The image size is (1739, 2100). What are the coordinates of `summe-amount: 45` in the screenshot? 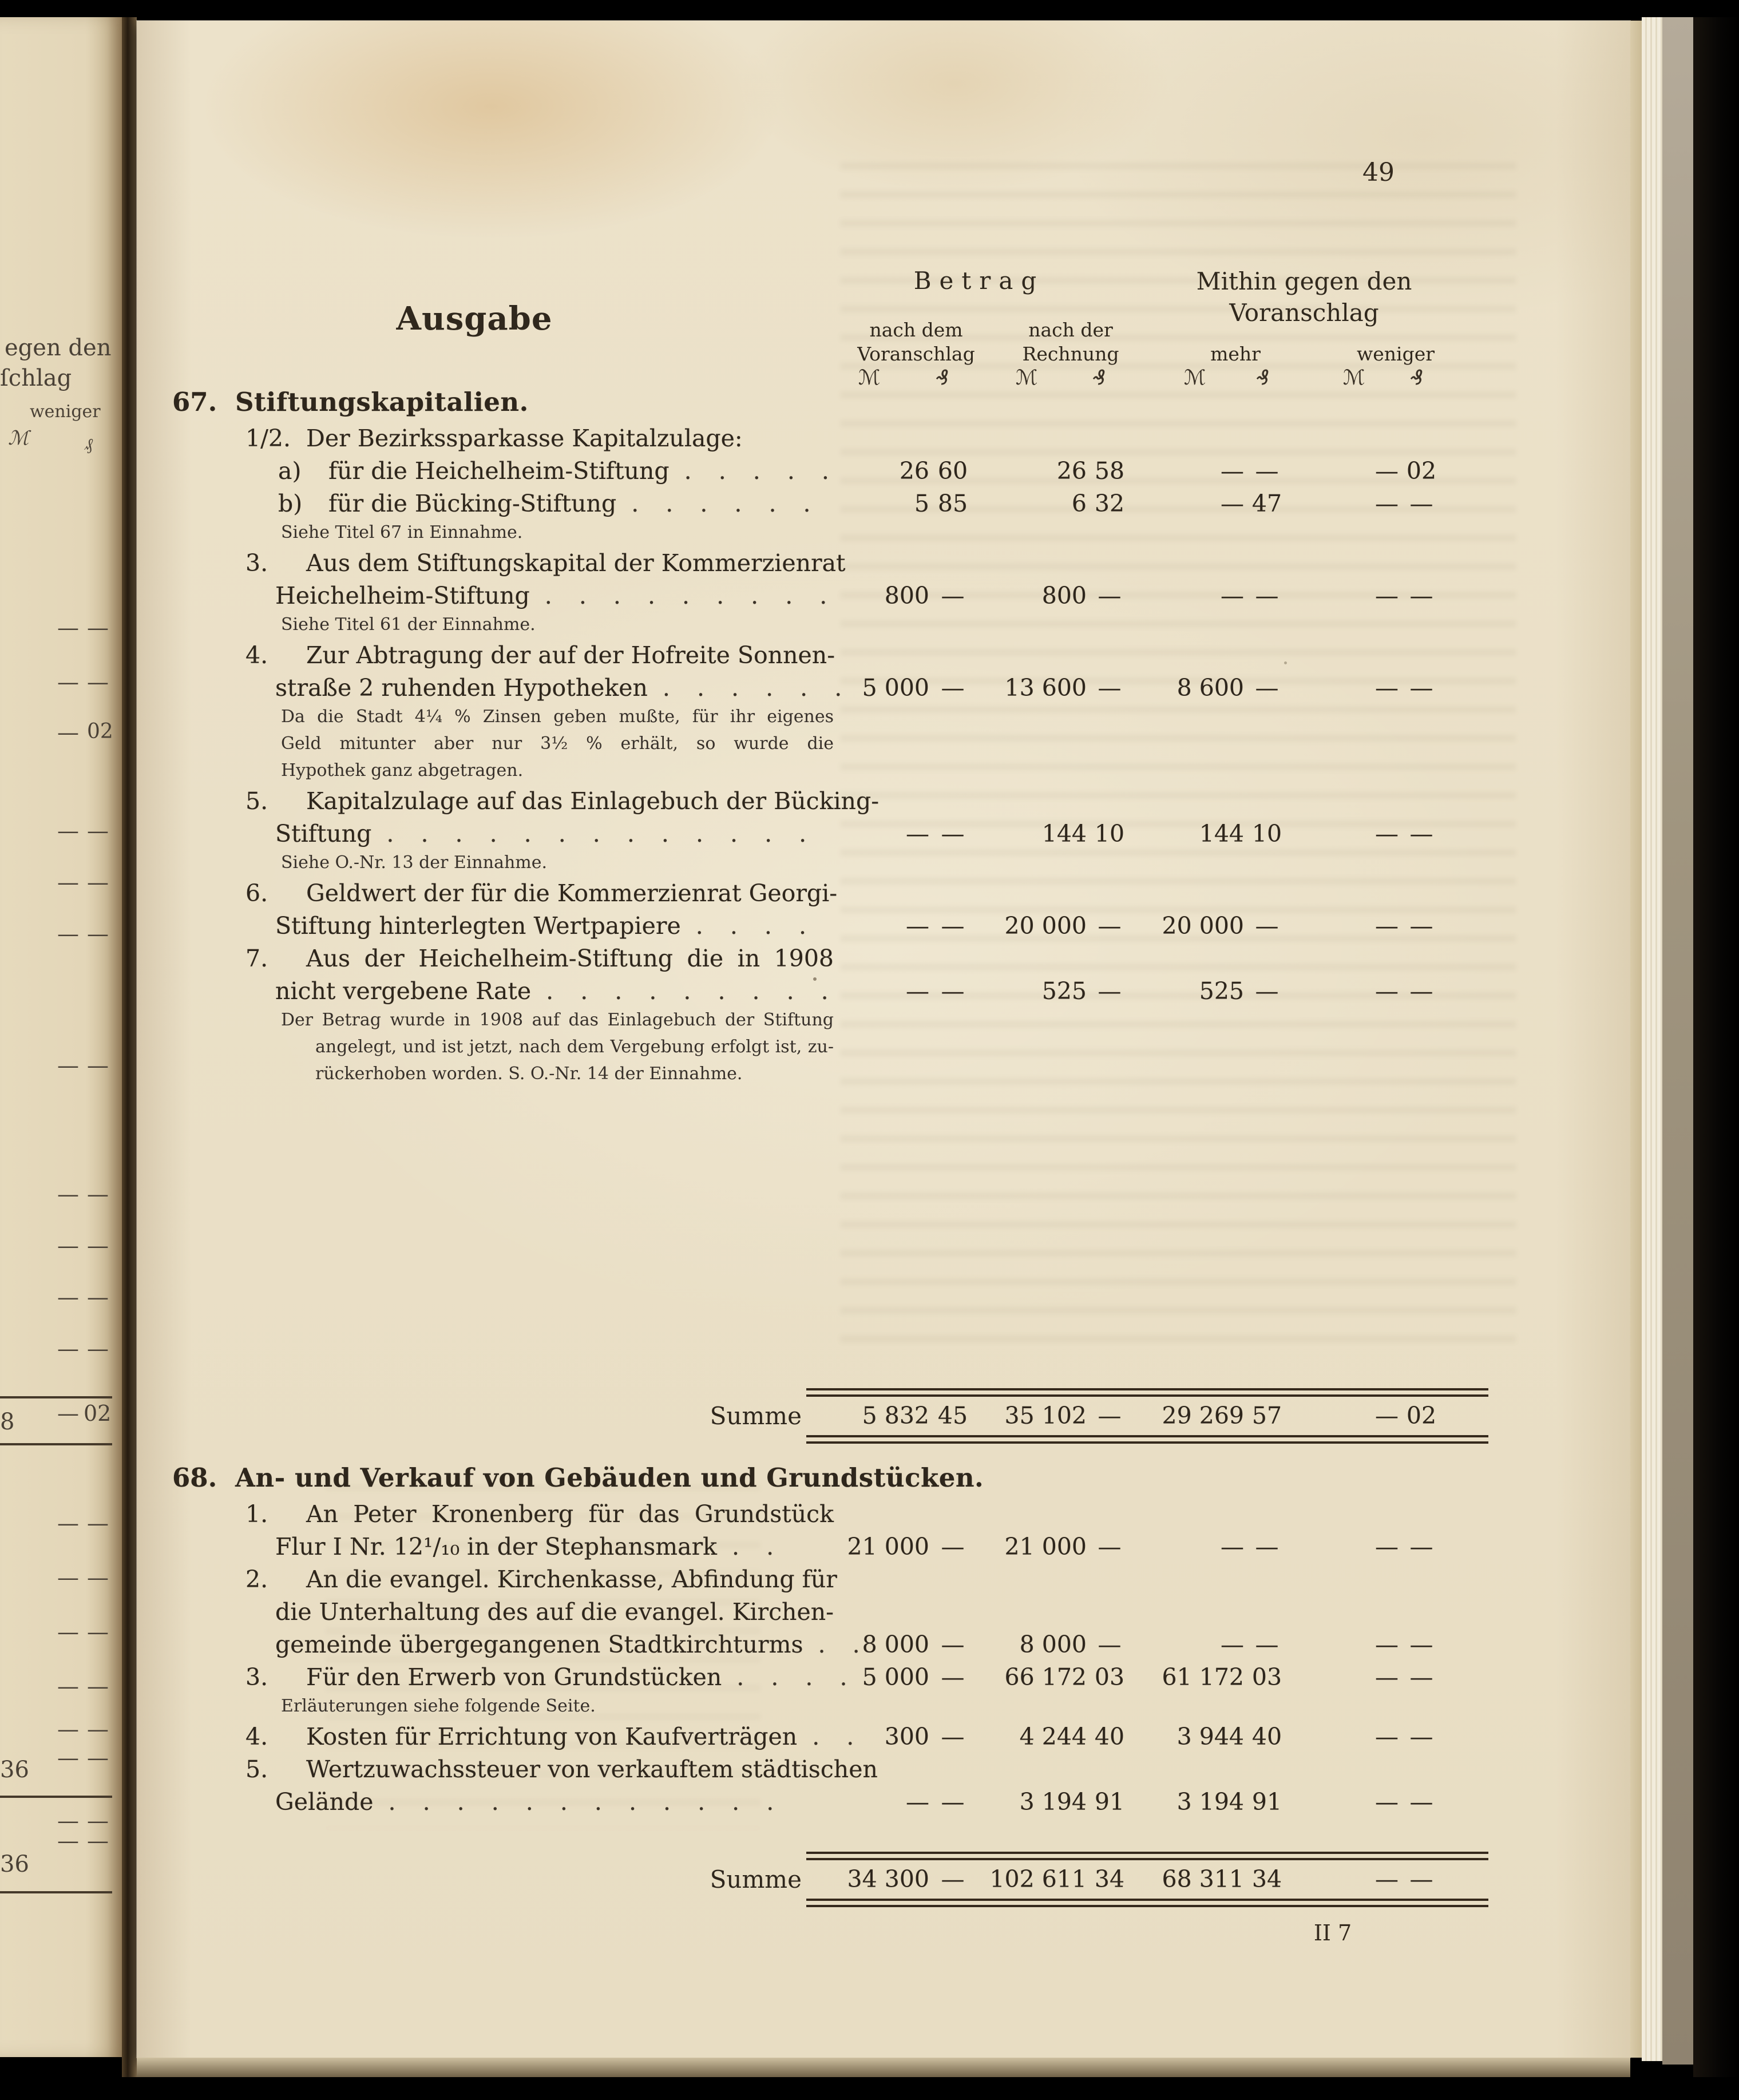 It's located at (952, 1415).